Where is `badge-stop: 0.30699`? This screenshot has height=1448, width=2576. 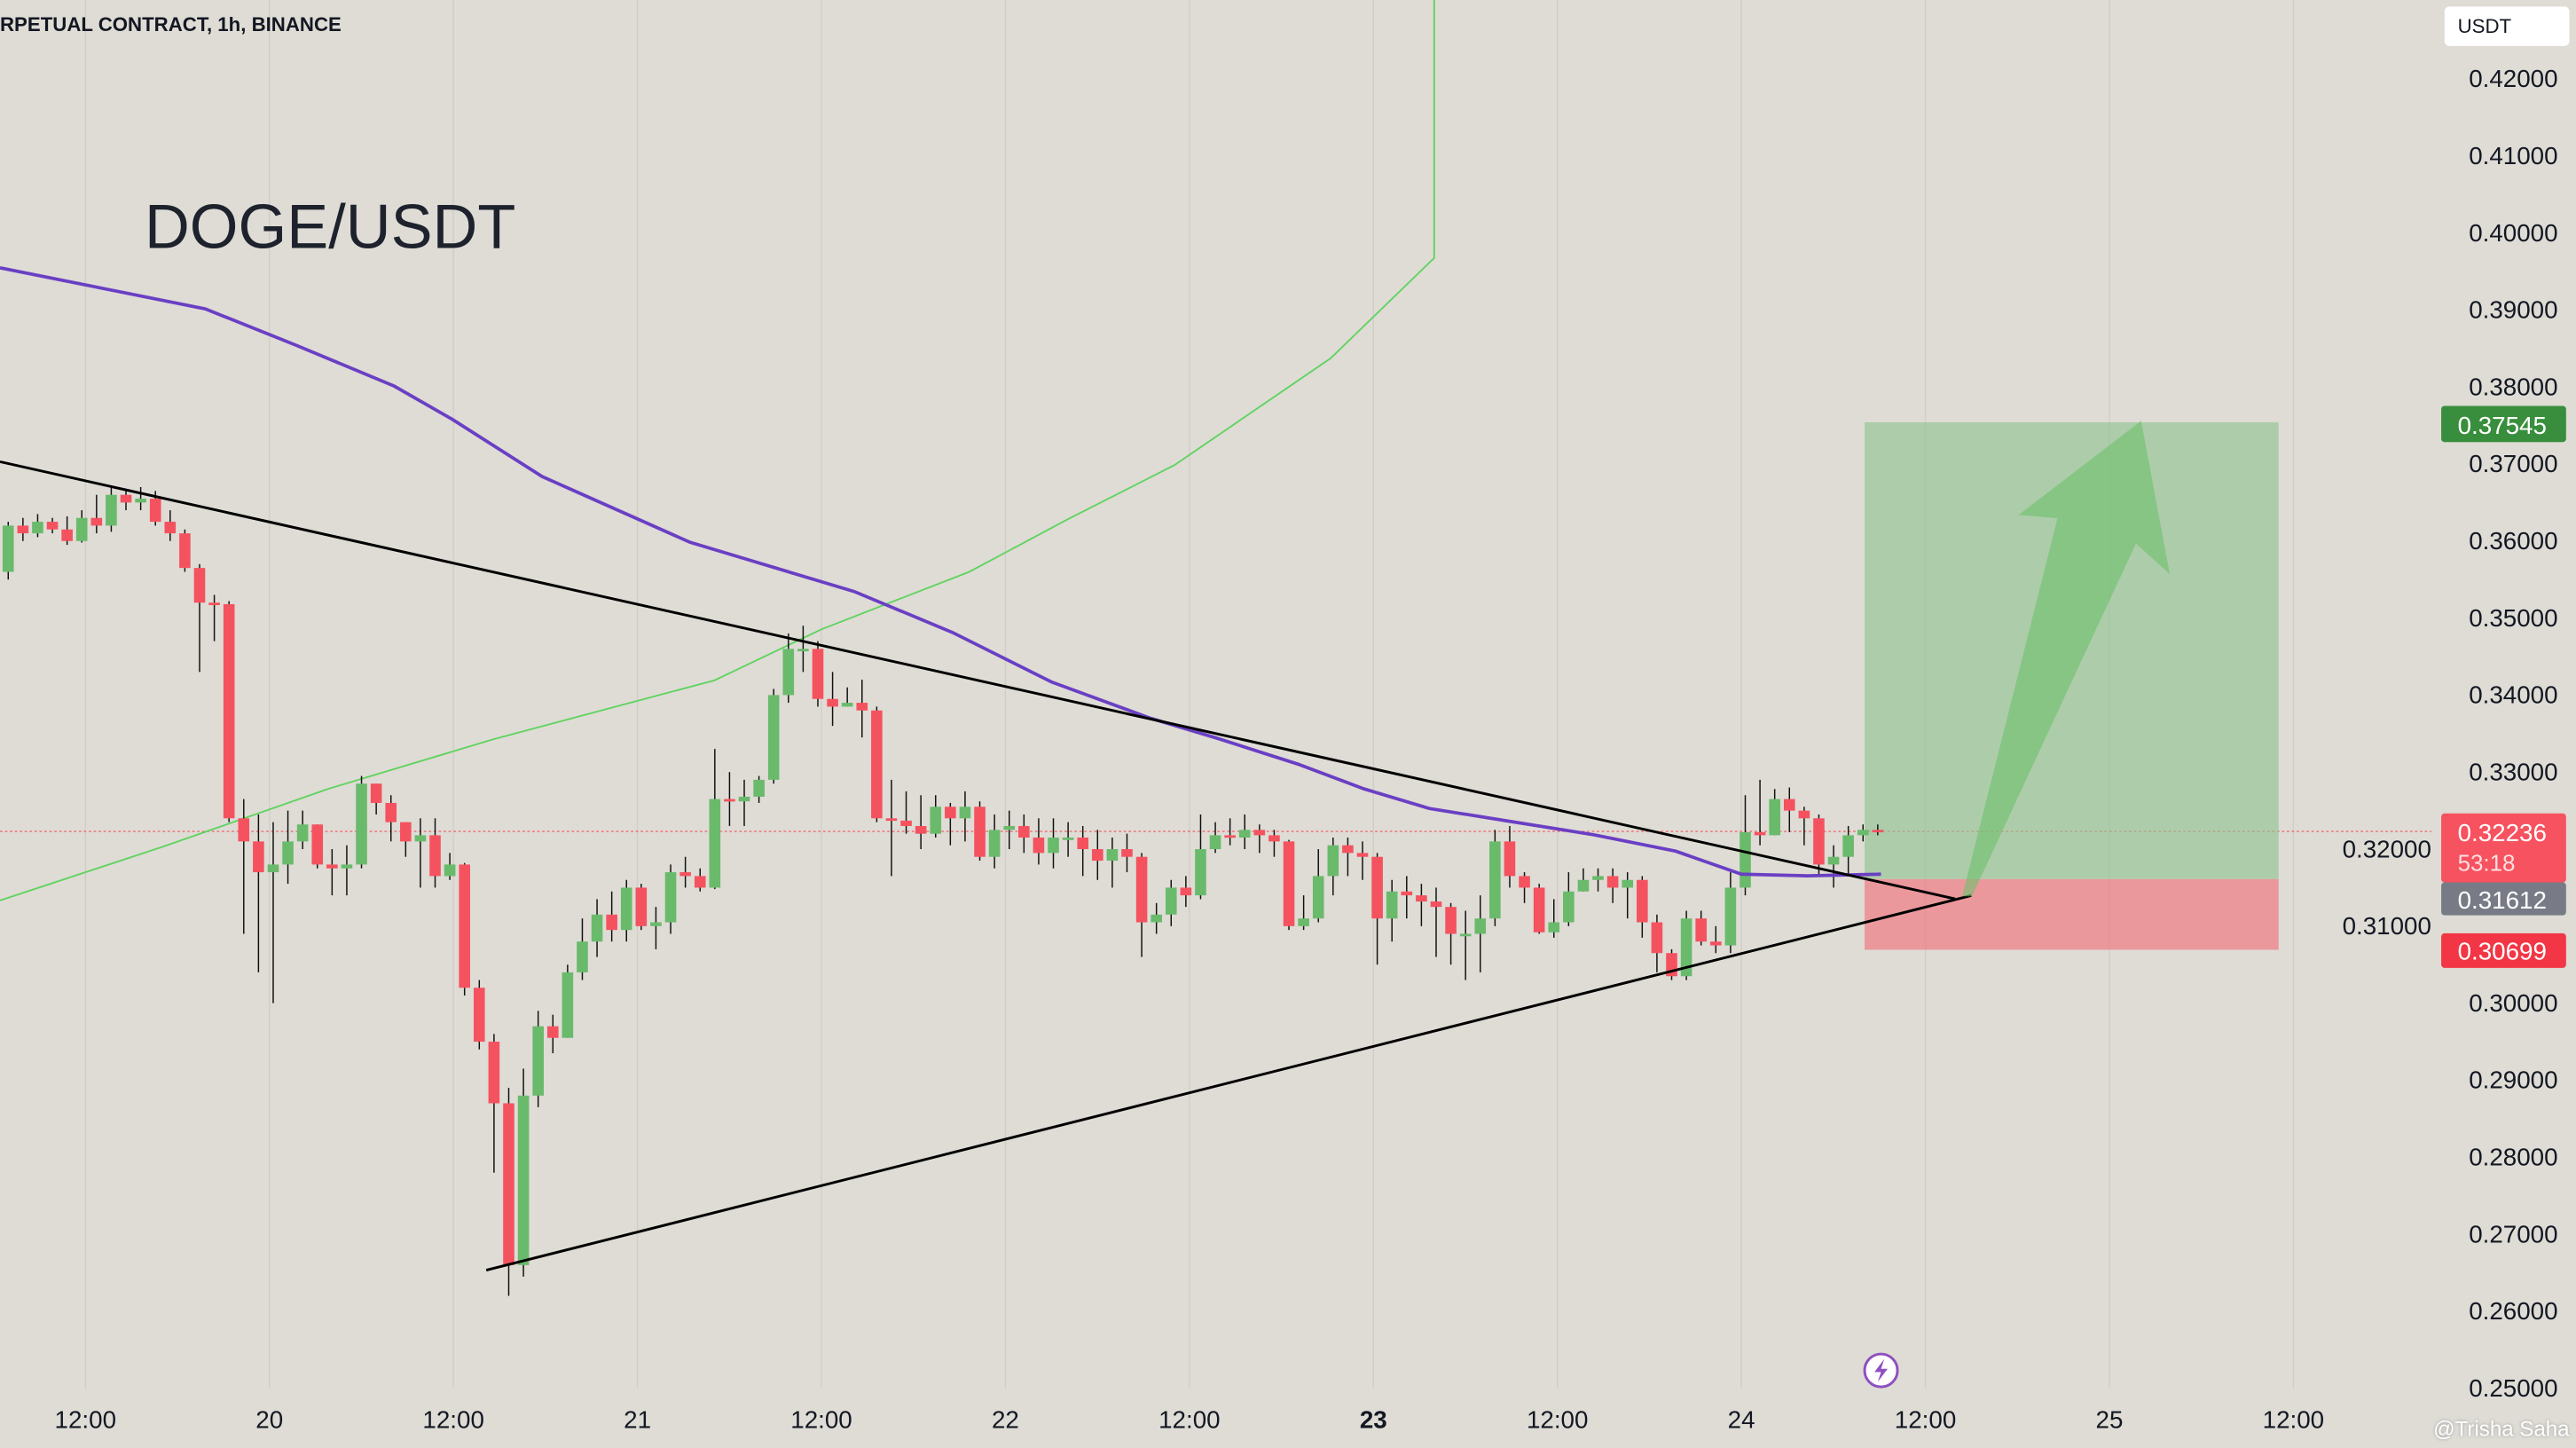
badge-stop: 0.30699 is located at coordinates (2503, 950).